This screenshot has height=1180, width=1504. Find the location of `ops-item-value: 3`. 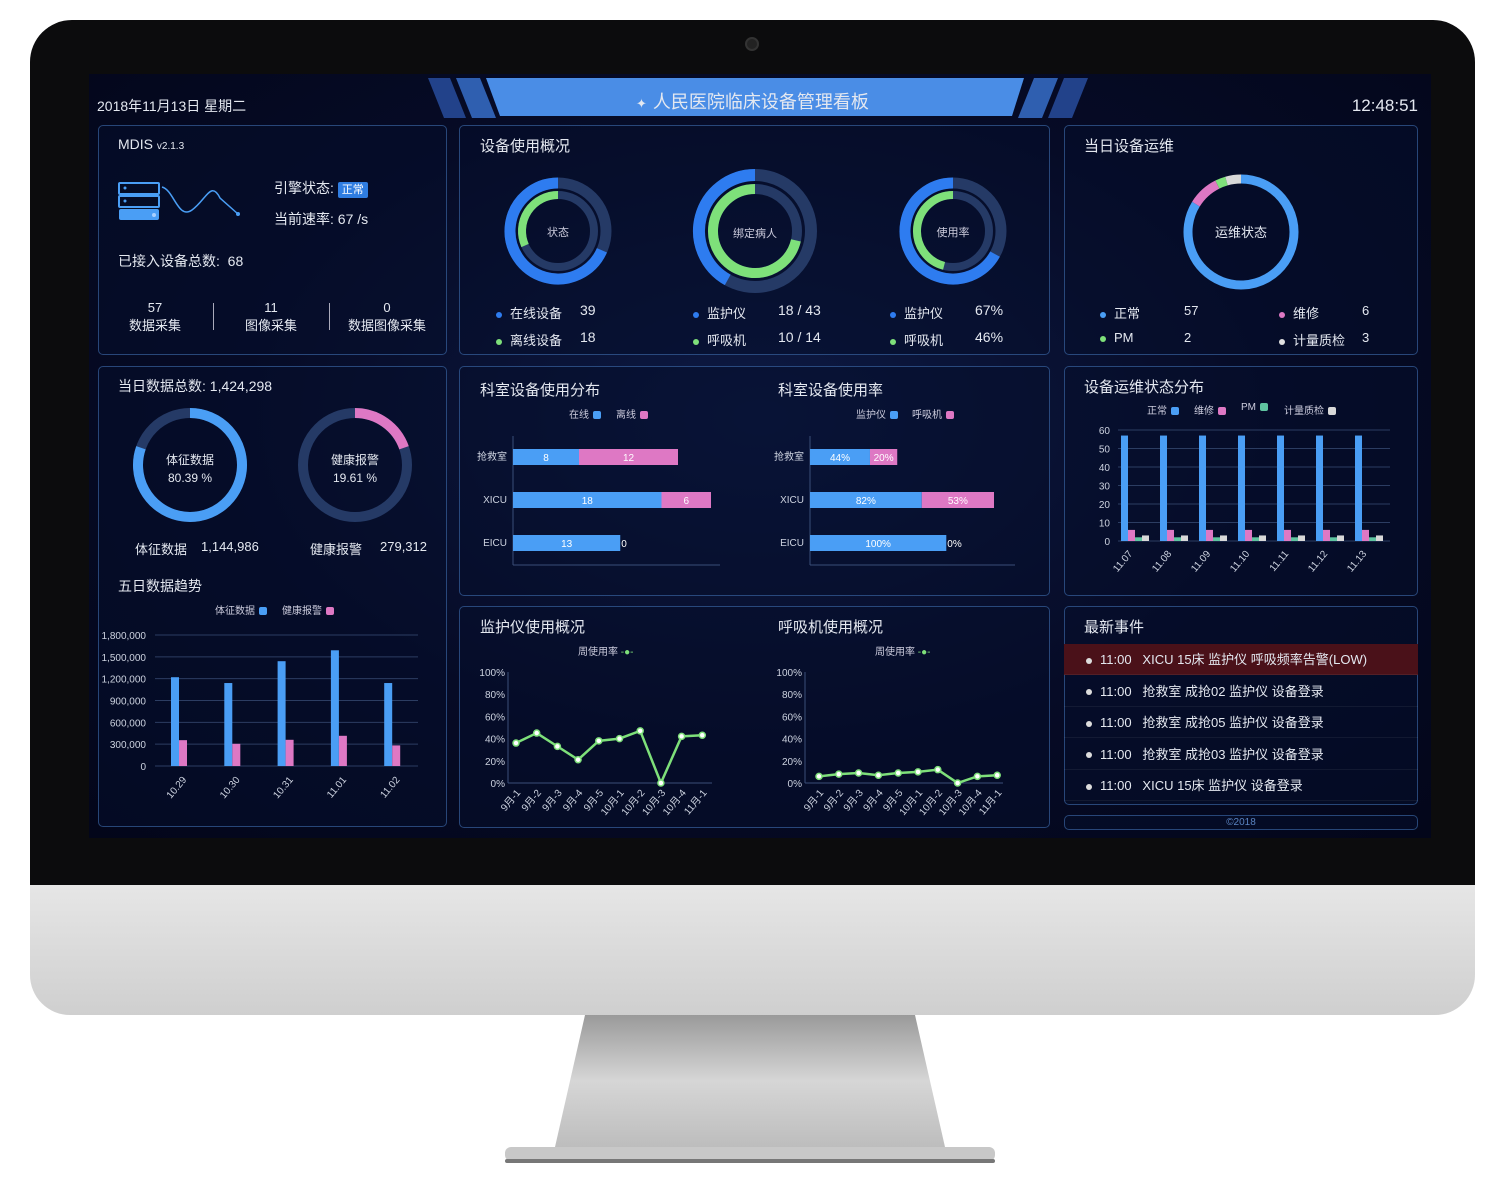

ops-item-value: 3 is located at coordinates (1366, 337).